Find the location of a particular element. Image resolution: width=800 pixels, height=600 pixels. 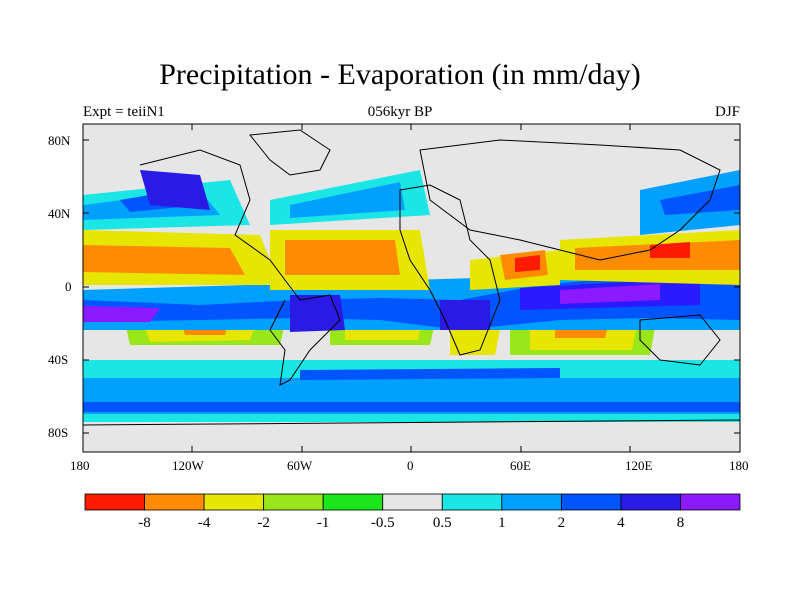

n-pacific-orange is located at coordinates (164, 260).